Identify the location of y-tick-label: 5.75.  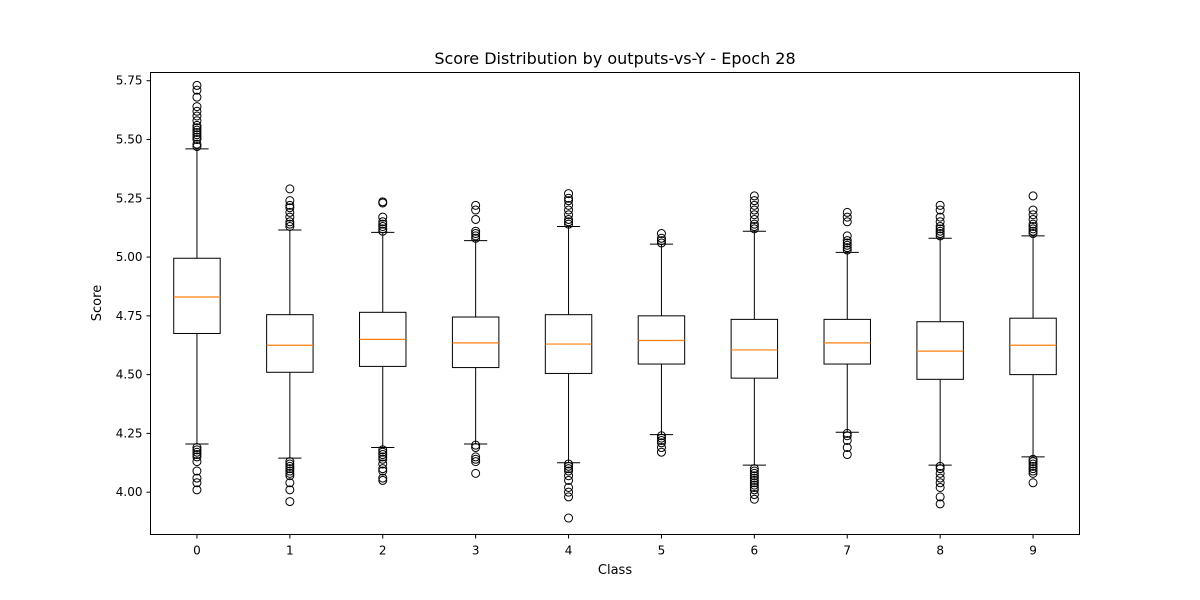
(129, 81).